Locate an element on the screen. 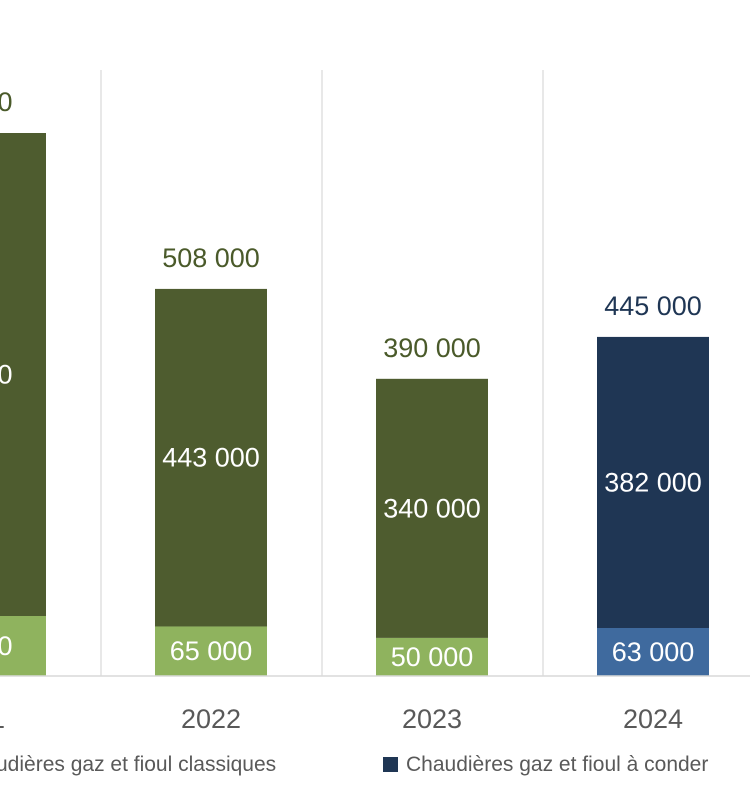 The width and height of the screenshot is (750, 800). data-label-lower-2022: 65 000 is located at coordinates (211, 651).